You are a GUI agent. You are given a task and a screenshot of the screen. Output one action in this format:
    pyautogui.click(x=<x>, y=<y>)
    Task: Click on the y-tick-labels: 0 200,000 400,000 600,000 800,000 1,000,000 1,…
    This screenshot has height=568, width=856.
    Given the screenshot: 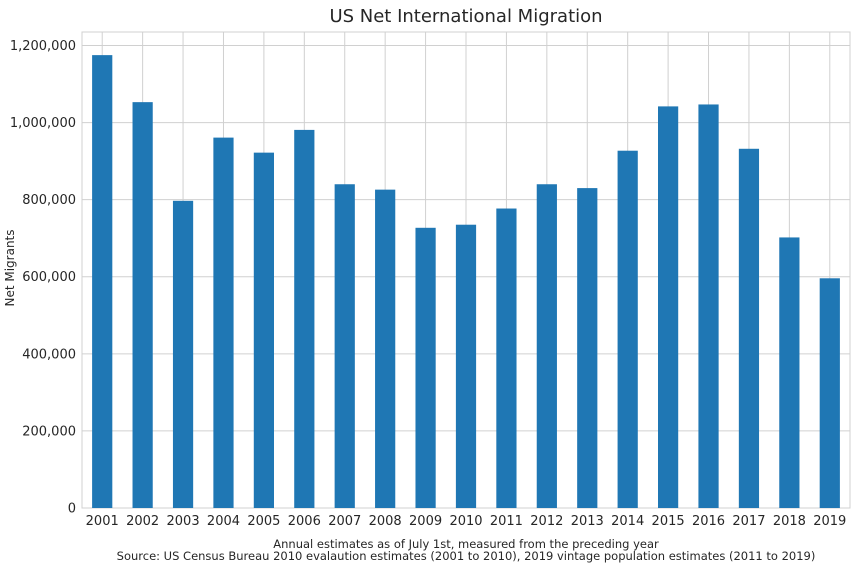 What is the action you would take?
    pyautogui.click(x=43, y=278)
    